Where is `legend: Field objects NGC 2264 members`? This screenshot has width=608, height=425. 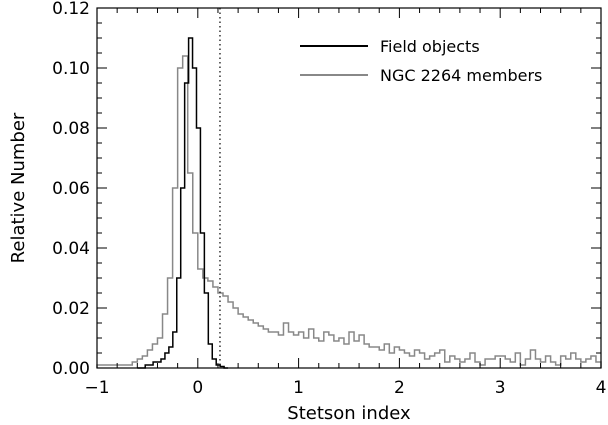
legend: Field objects NGC 2264 members is located at coordinates (421, 61).